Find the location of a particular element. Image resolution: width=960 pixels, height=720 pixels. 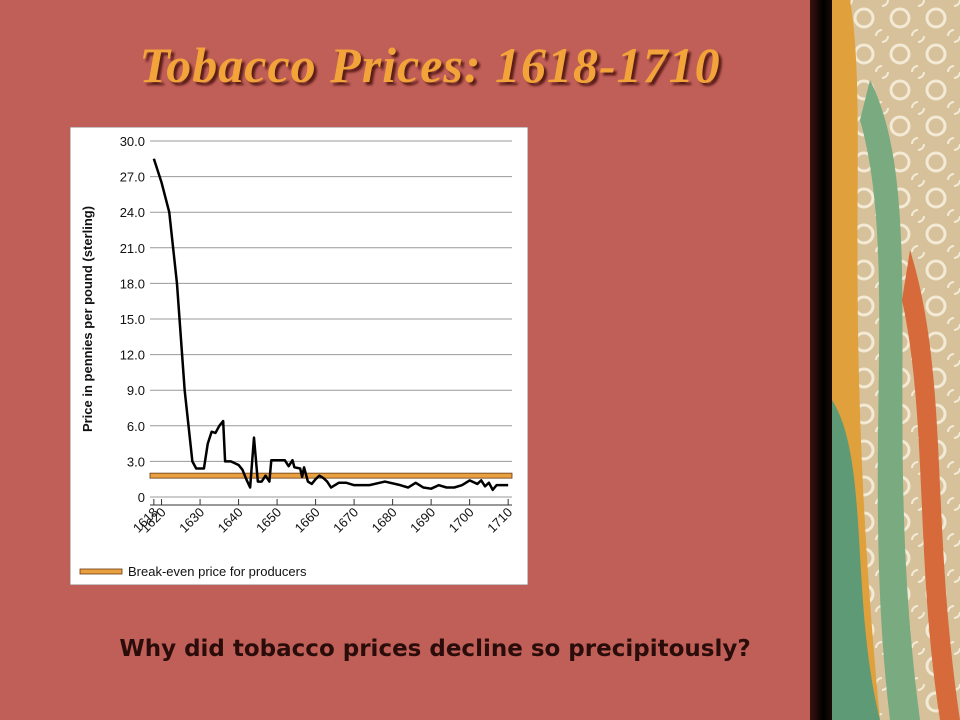

reference-band is located at coordinates (331, 475).